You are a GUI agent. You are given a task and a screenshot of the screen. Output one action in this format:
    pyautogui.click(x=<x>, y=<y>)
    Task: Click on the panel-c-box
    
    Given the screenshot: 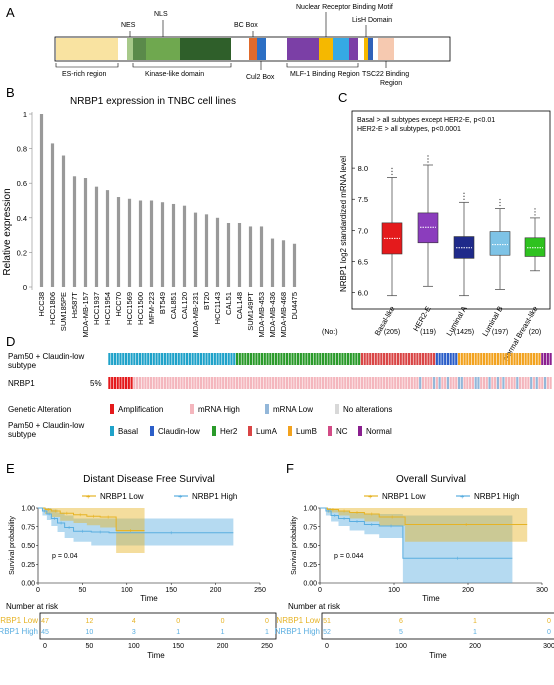 What is the action you would take?
    pyautogui.click(x=535, y=247)
    